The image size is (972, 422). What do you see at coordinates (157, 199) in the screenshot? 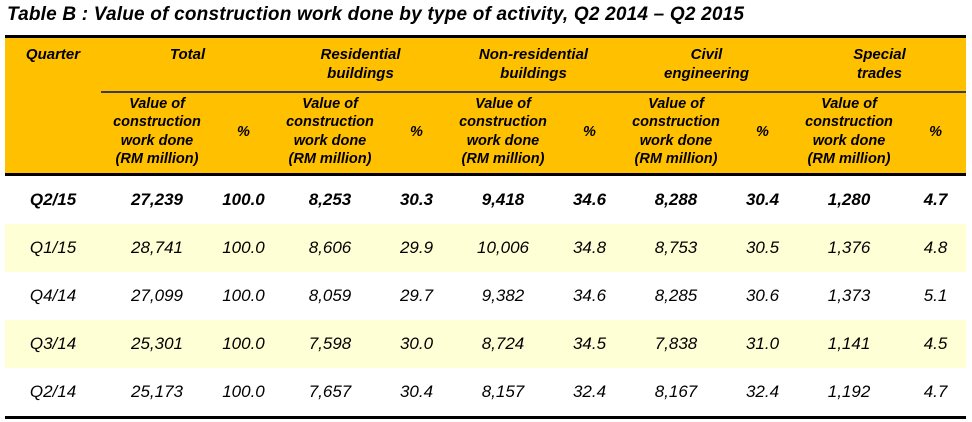
I see `cell-value: 27,239` at bounding box center [157, 199].